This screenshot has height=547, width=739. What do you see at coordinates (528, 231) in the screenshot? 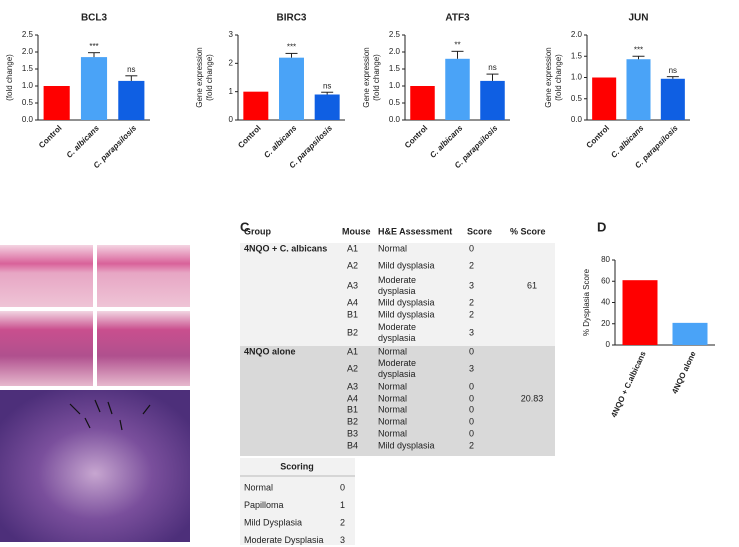
I see `table-header: % Score` at bounding box center [528, 231].